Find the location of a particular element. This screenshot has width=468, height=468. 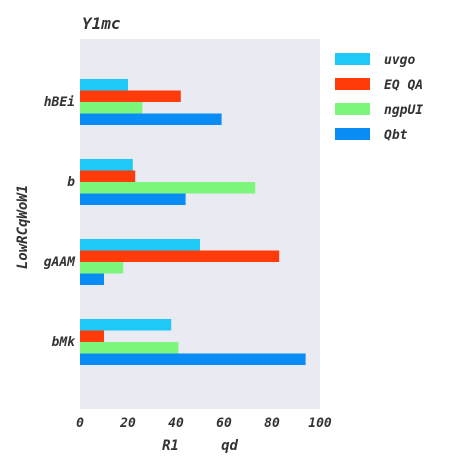

y-tick-labels: hBEi b gAAM bMk is located at coordinates (60, 222).